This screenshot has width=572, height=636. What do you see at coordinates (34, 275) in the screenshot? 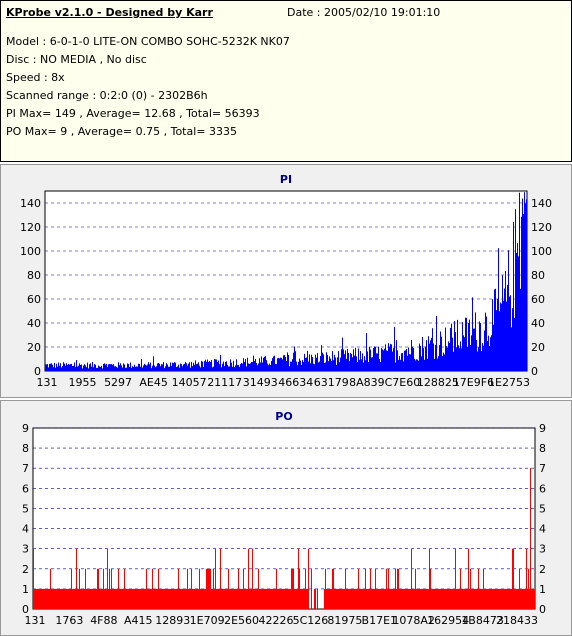
I see `y-tick-label-left: 80` at bounding box center [34, 275].